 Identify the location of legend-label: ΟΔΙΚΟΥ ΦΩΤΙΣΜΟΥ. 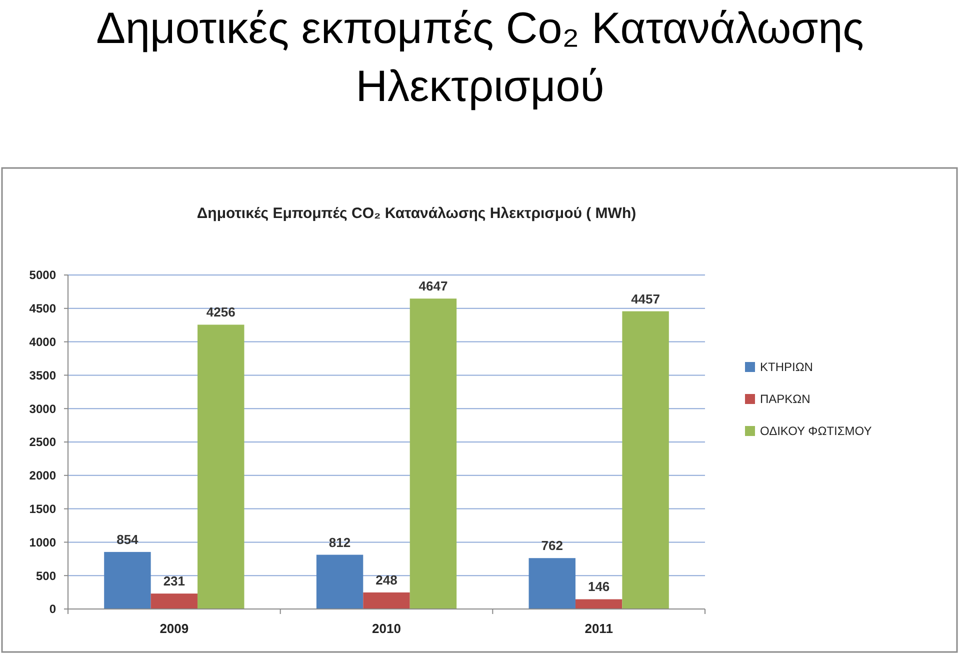
(816, 431).